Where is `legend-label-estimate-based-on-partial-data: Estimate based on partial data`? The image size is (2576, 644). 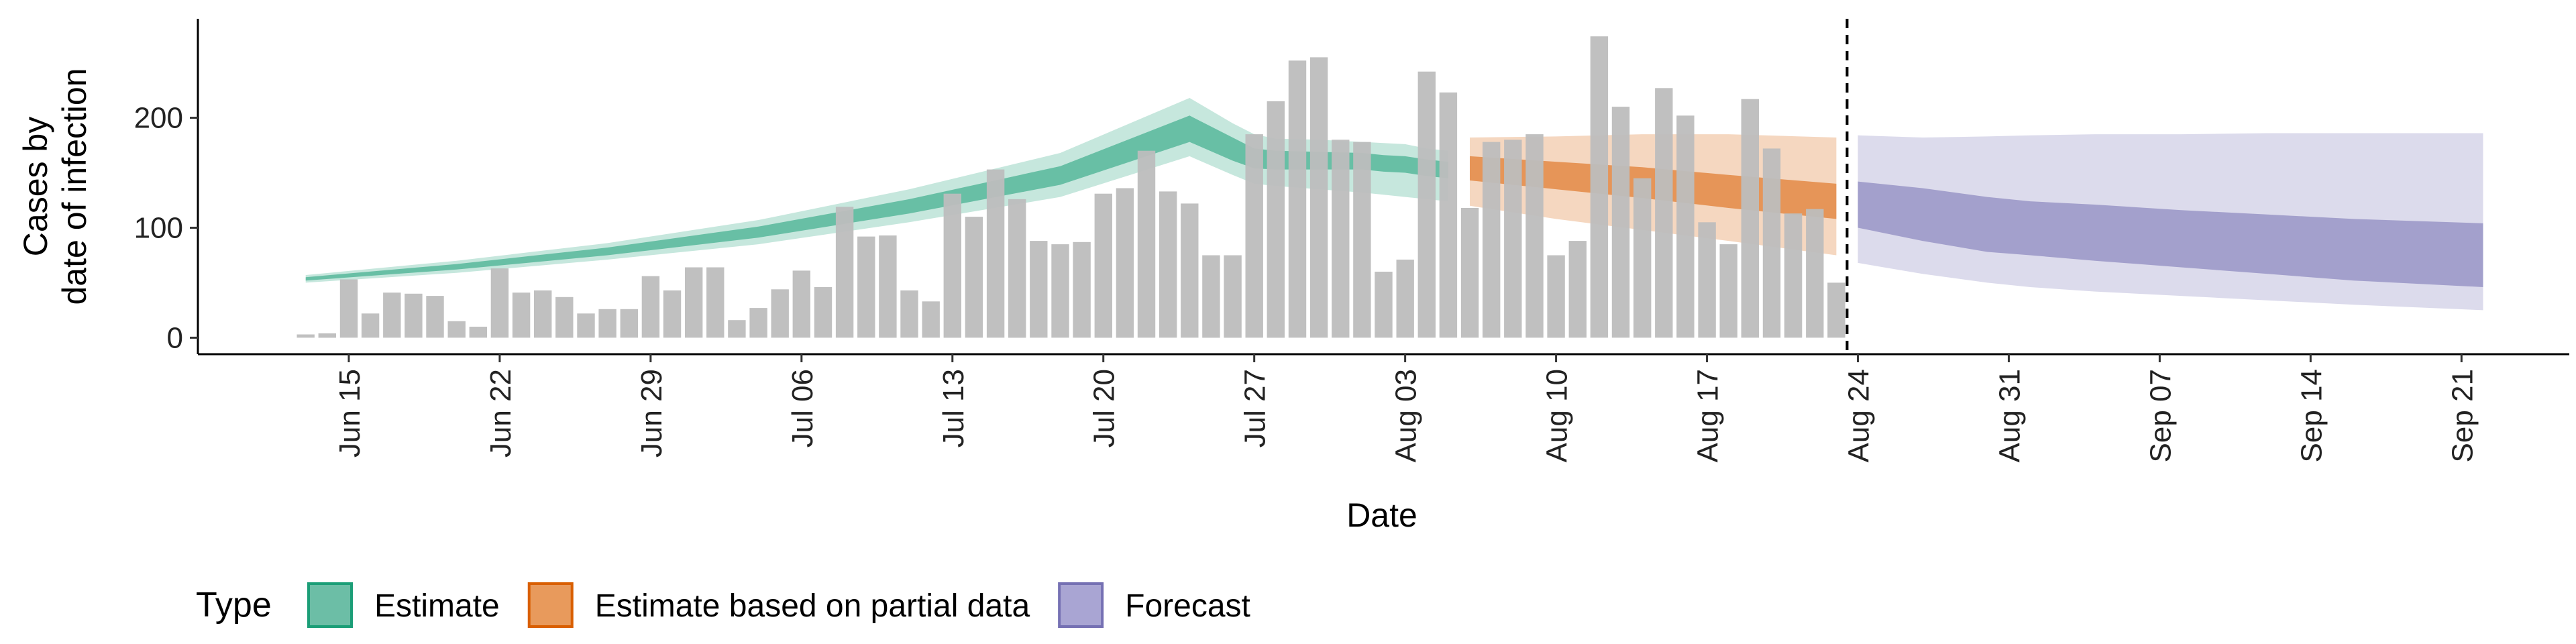 legend-label-estimate-based-on-partial-data: Estimate based on partial data is located at coordinates (812, 606).